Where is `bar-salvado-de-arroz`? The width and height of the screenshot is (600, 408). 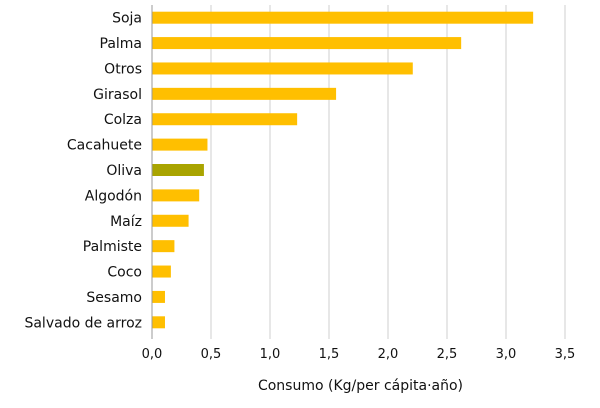 bar-salvado-de-arroz is located at coordinates (158, 322).